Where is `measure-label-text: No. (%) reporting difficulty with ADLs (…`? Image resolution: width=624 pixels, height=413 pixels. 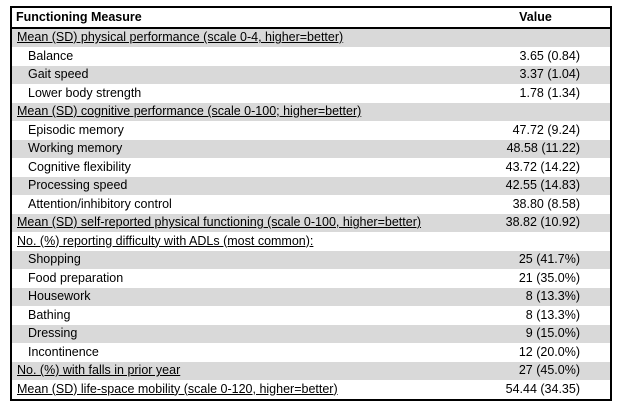
measure-label-text: No. (%) reporting difficulty with ADLs (… is located at coordinates (165, 240).